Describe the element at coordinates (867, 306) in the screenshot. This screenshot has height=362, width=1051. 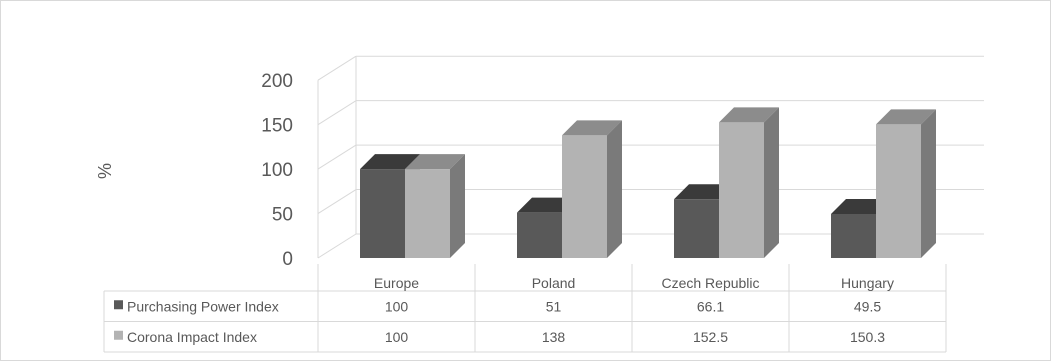
I see `data-label: 49.5` at that location.